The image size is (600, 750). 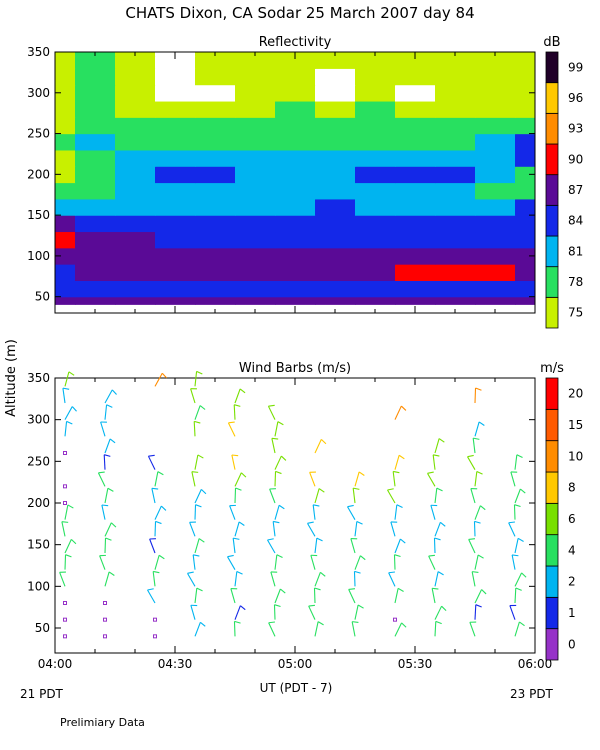 What do you see at coordinates (572, 488) in the screenshot?
I see `wind-colorbar-label: 8` at bounding box center [572, 488].